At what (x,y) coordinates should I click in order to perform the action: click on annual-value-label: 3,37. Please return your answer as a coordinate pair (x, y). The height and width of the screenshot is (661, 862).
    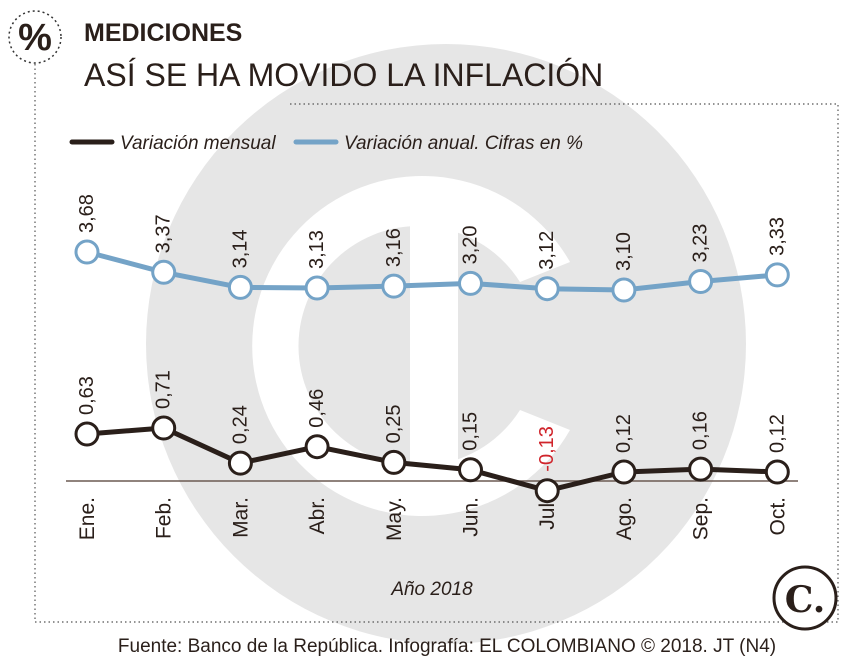
    Looking at the image, I should click on (164, 233).